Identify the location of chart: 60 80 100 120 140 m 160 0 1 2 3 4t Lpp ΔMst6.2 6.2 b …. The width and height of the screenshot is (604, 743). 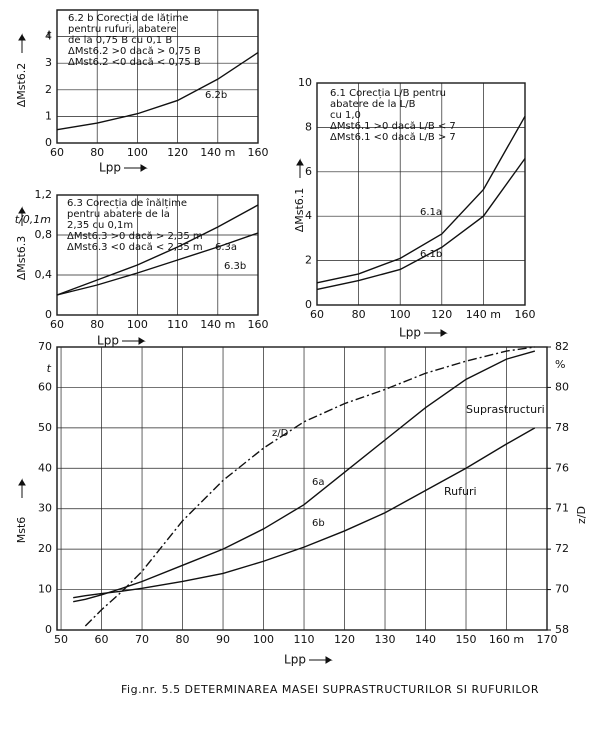
(142, 92).